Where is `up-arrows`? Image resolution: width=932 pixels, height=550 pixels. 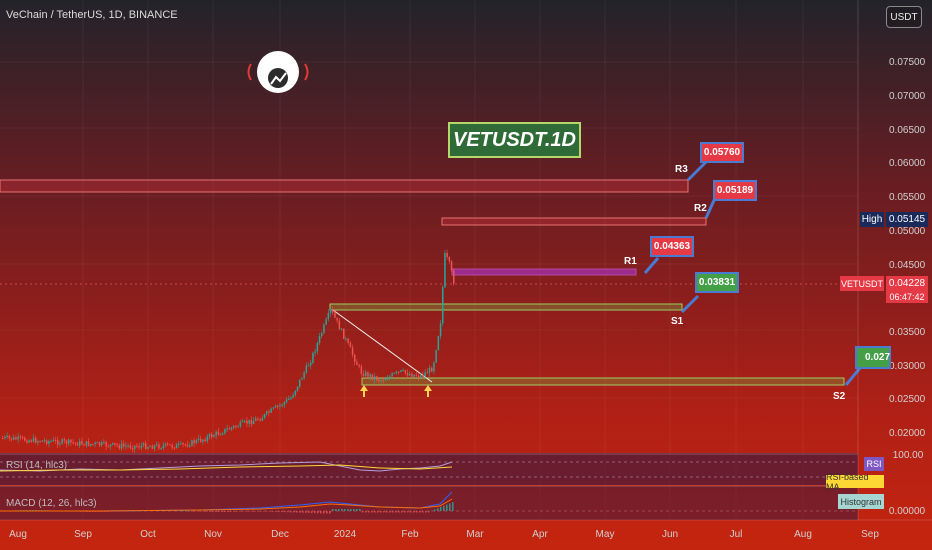
up-arrows is located at coordinates (396, 391).